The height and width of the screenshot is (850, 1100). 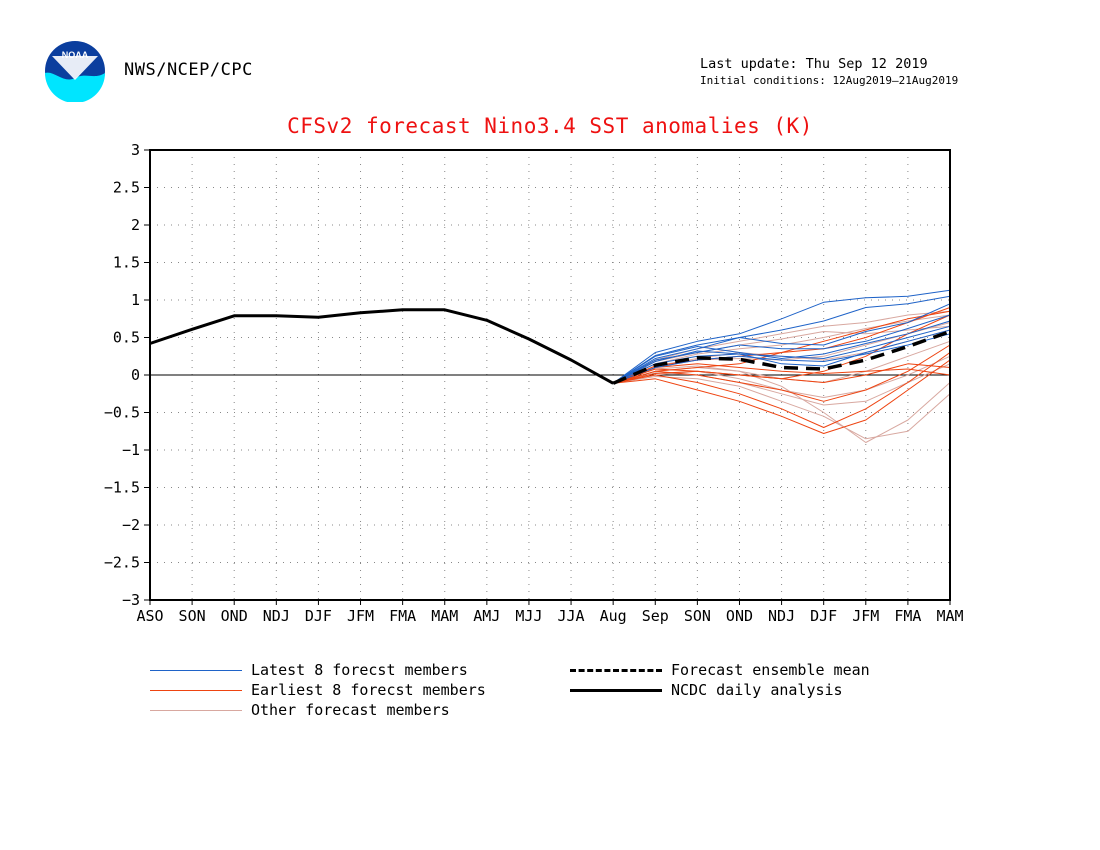 I want to click on x-tick-label: Aug, so click(x=613, y=616).